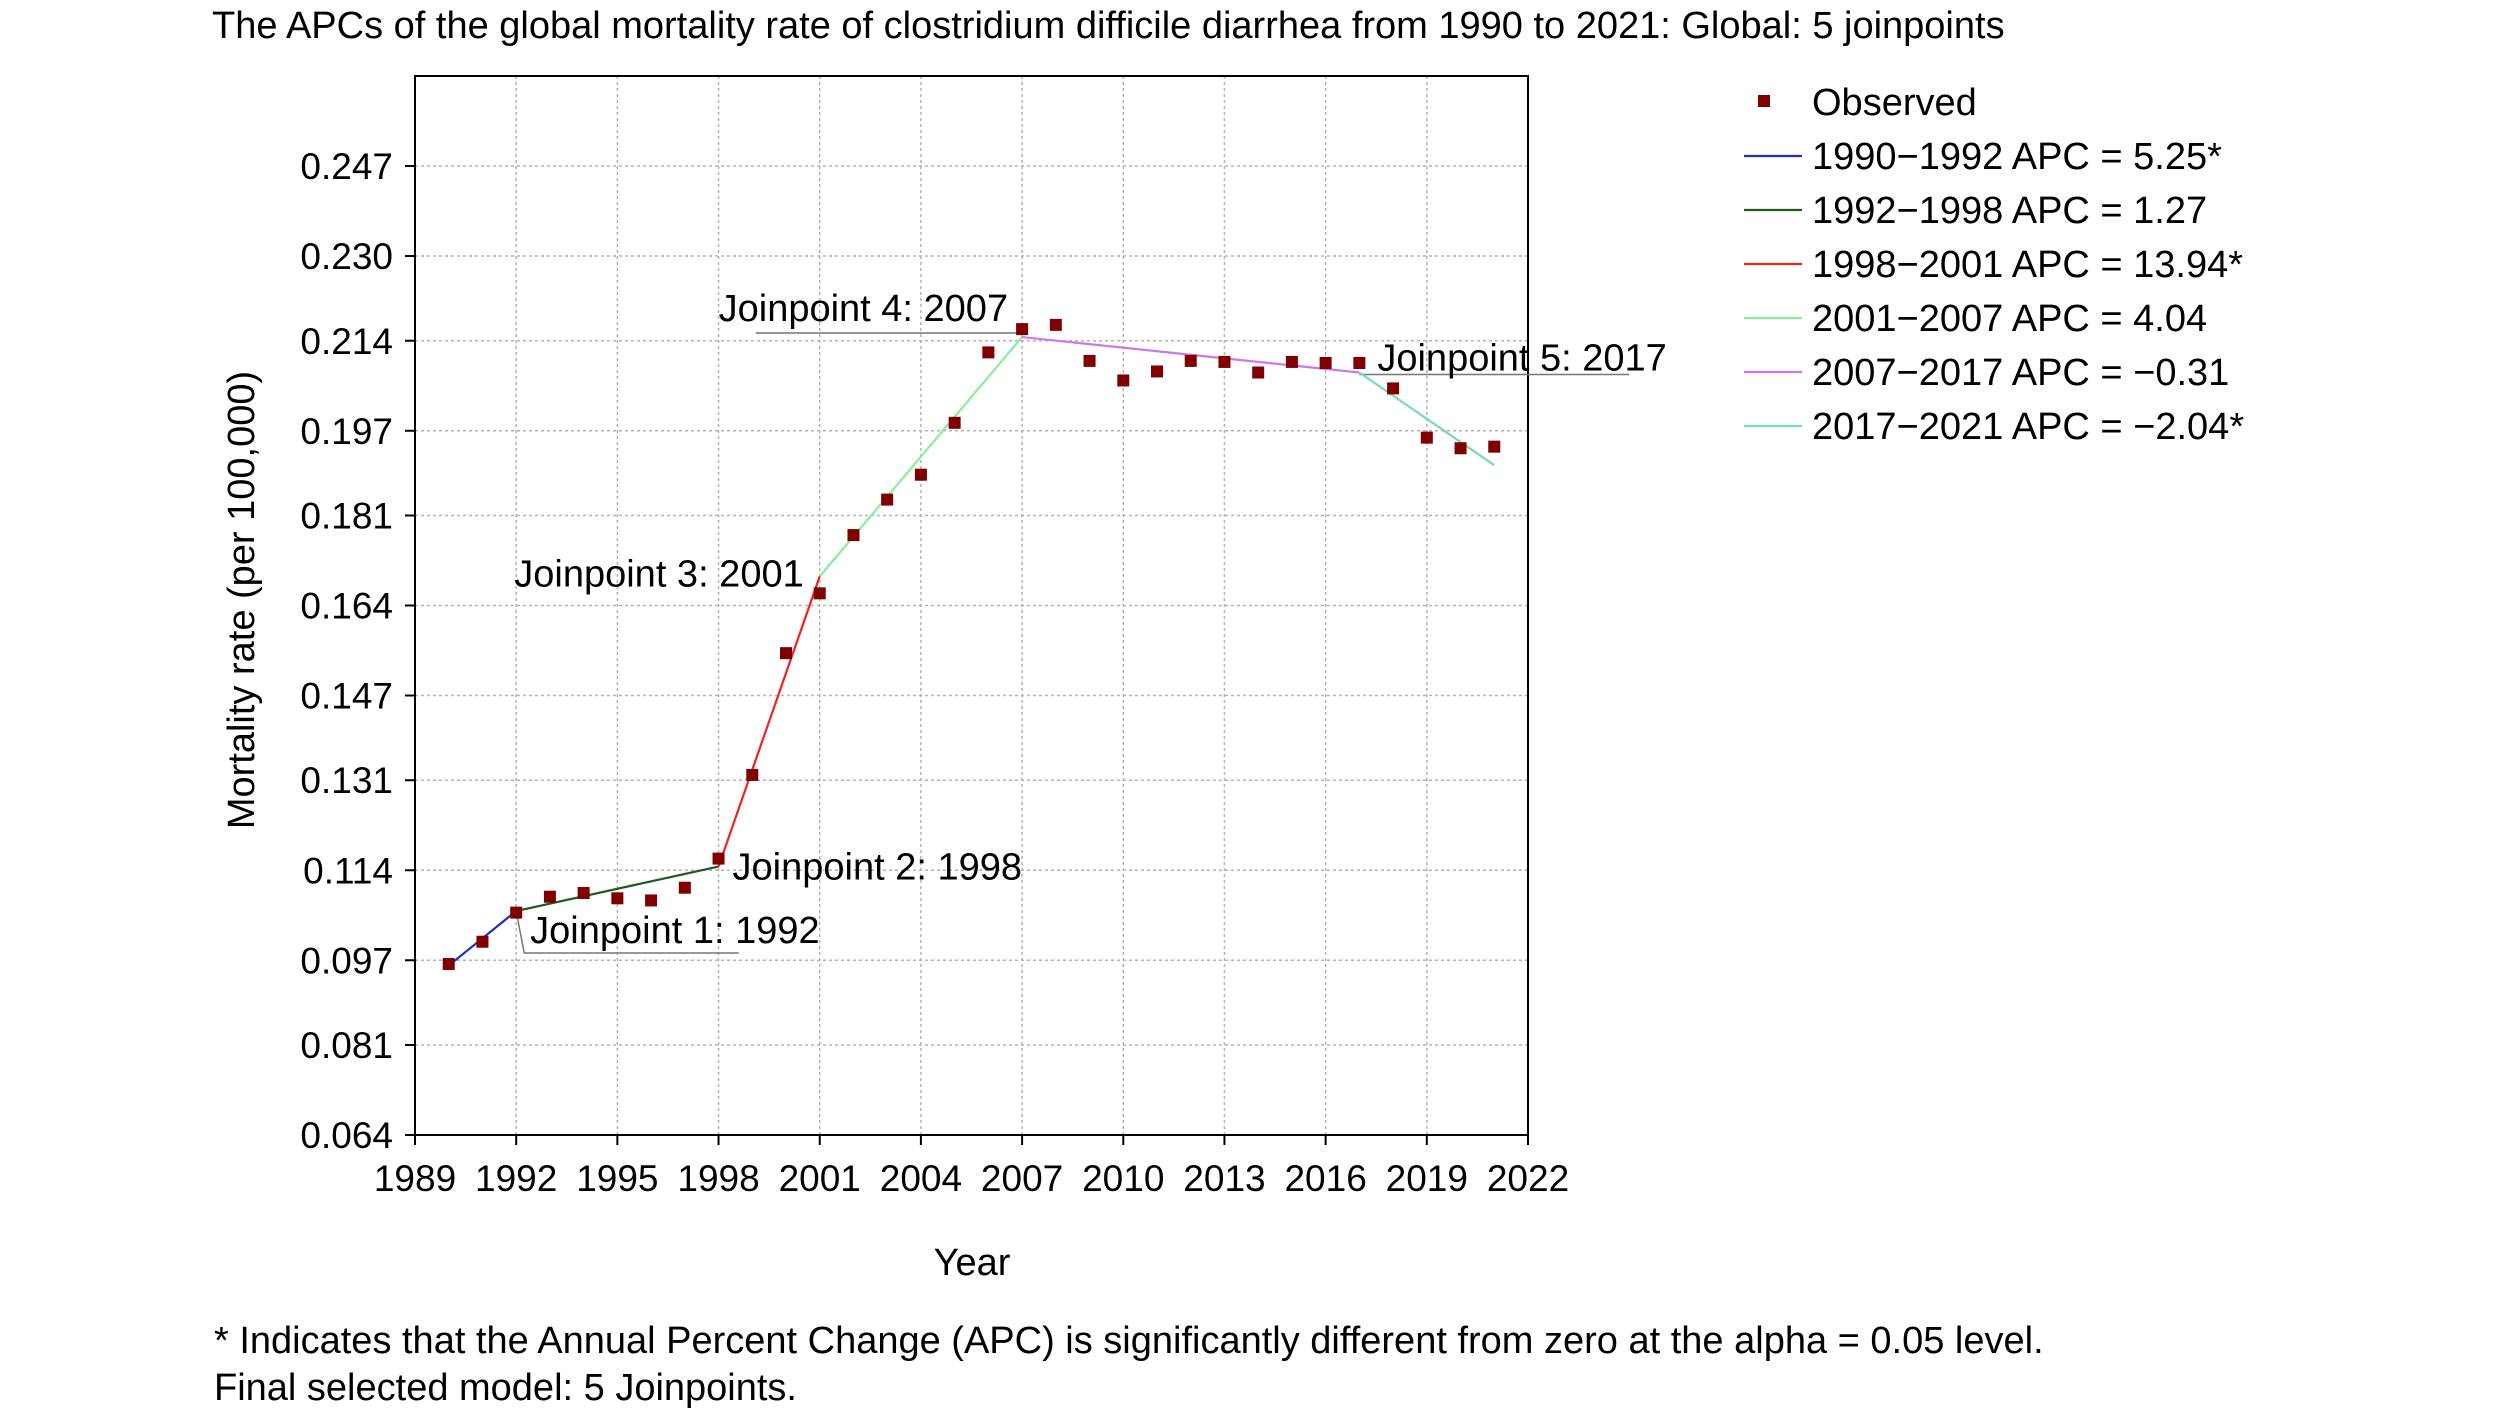 The width and height of the screenshot is (2520, 1420). I want to click on y-tick-label: 0.214, so click(346, 341).